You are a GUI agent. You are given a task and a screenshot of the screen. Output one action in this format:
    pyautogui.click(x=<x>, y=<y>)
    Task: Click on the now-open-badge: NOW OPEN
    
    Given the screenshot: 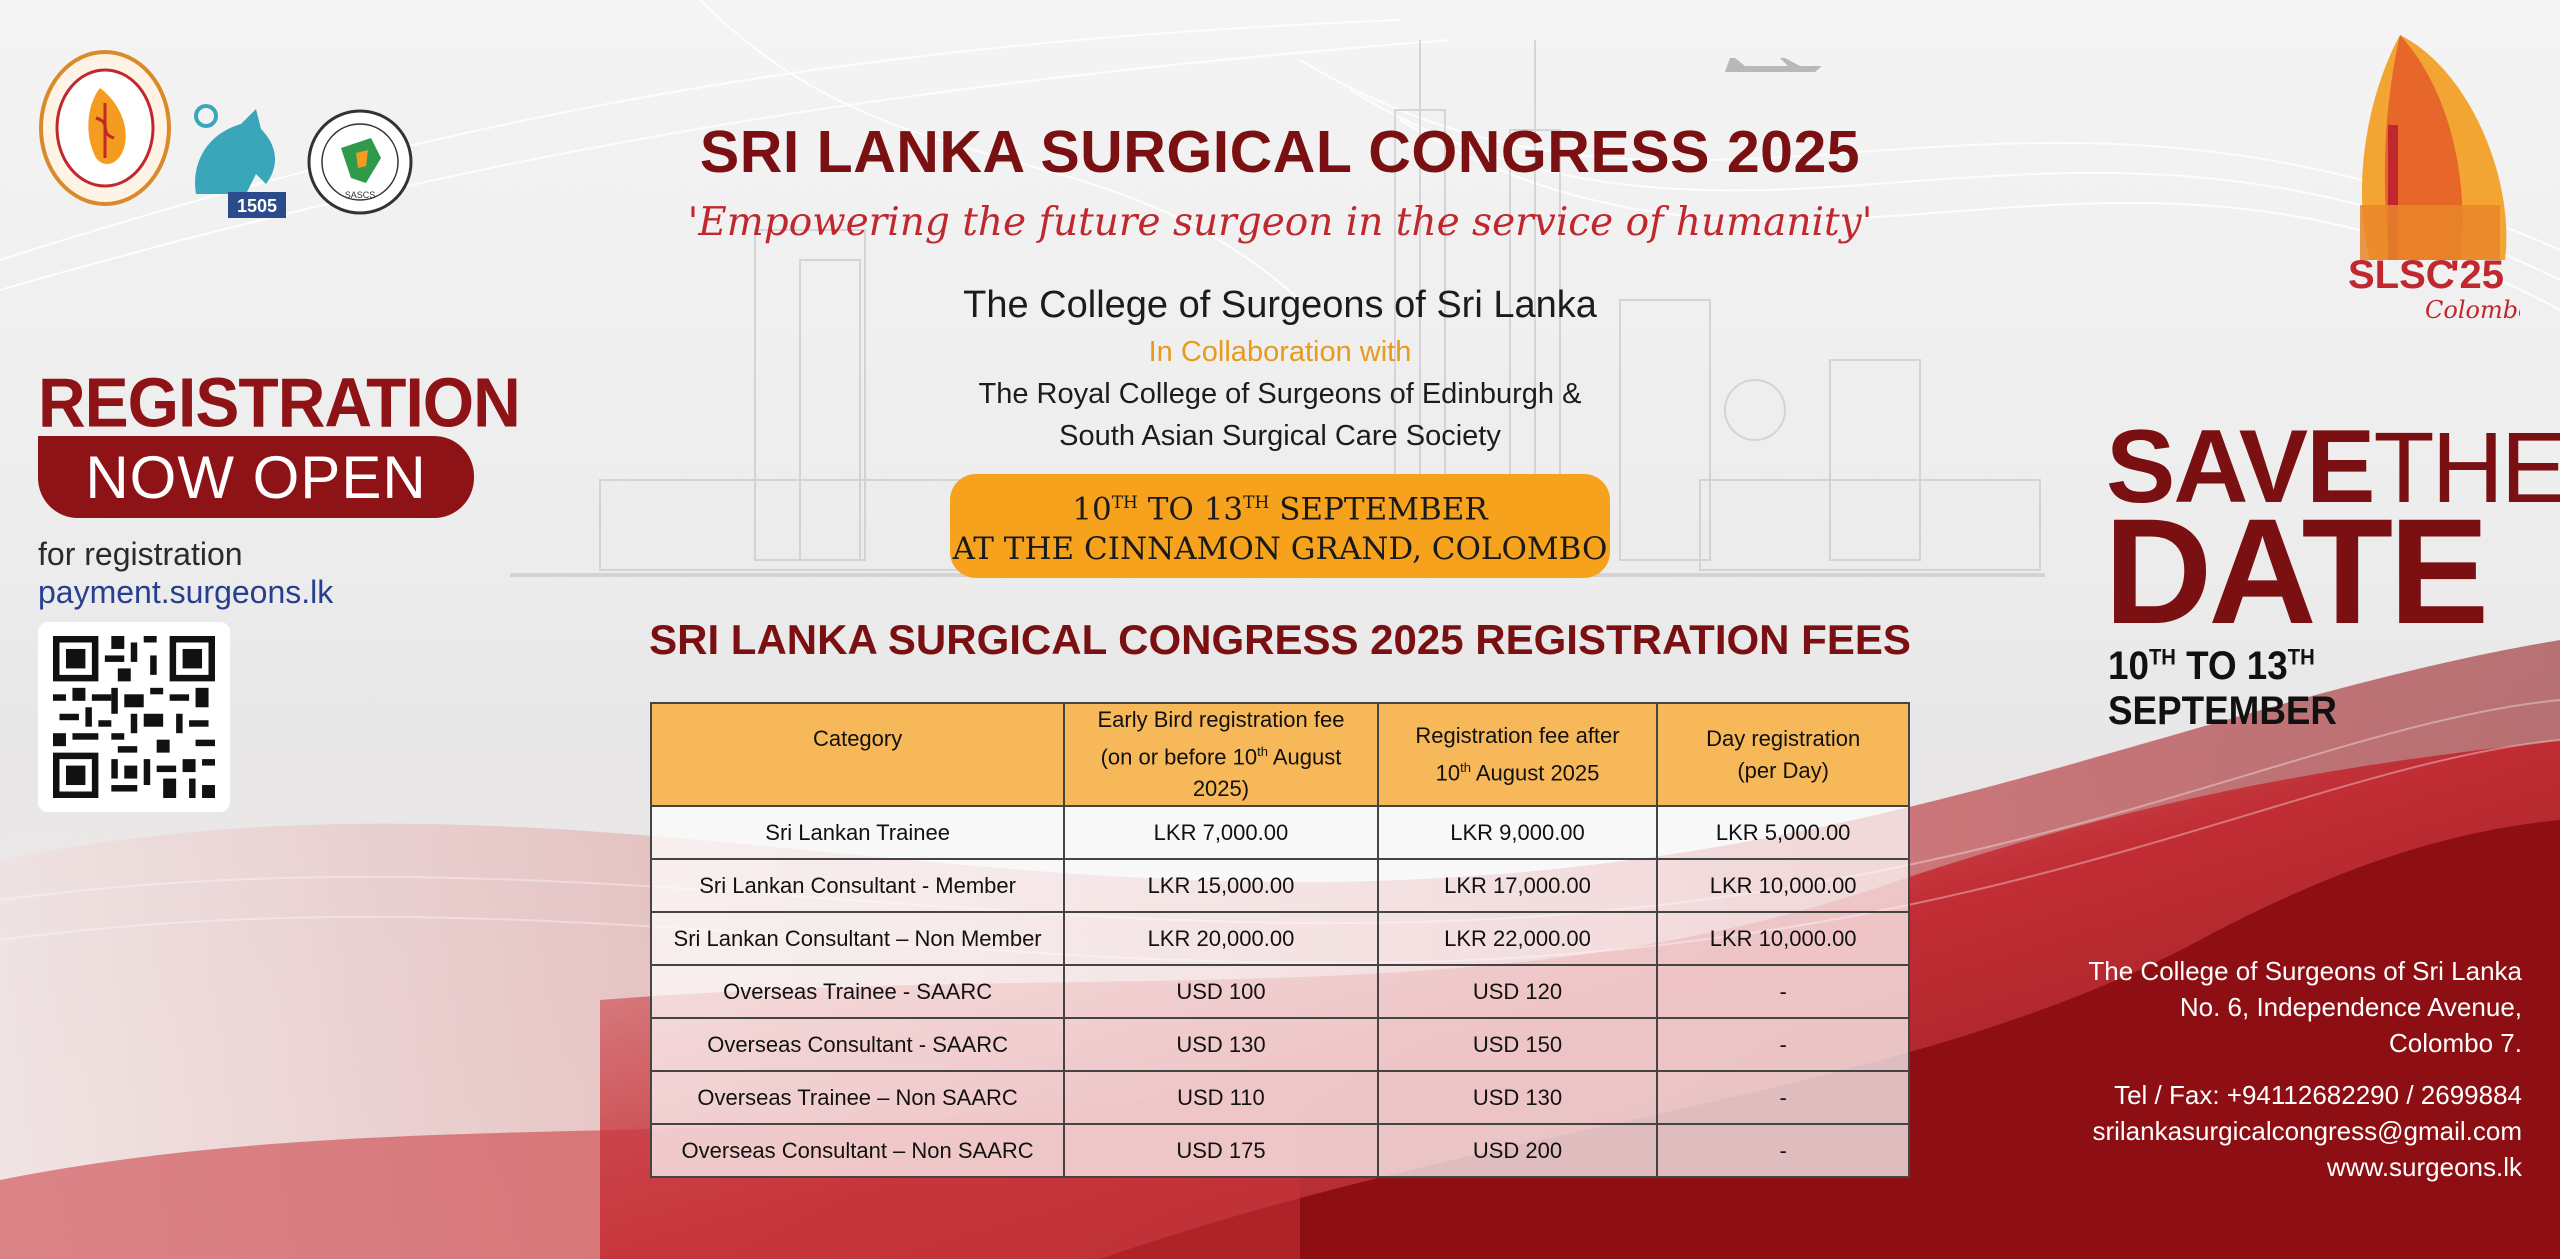 What is the action you would take?
    pyautogui.click(x=256, y=477)
    